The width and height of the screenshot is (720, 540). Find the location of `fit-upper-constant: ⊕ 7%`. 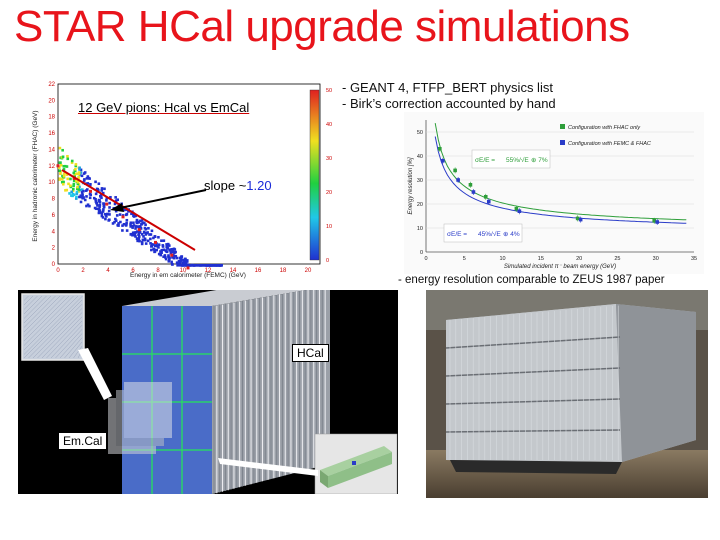

fit-upper-constant: ⊕ 7% is located at coordinates (539, 160).